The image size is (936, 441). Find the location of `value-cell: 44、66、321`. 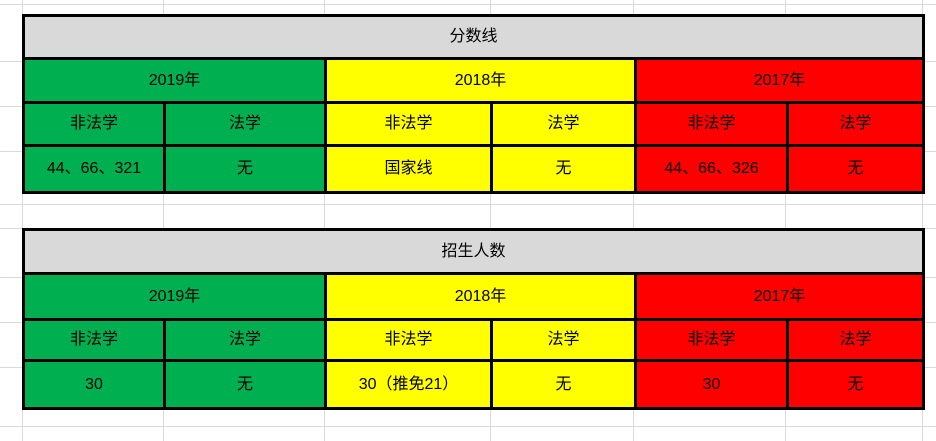

value-cell: 44、66、321 is located at coordinates (94, 169).